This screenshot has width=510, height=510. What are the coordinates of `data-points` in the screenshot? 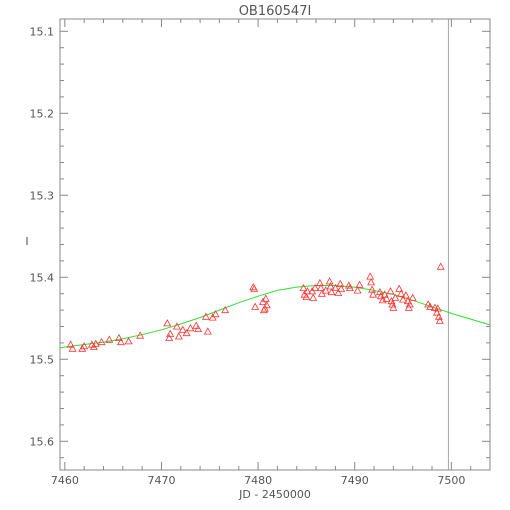 It's located at (255, 307).